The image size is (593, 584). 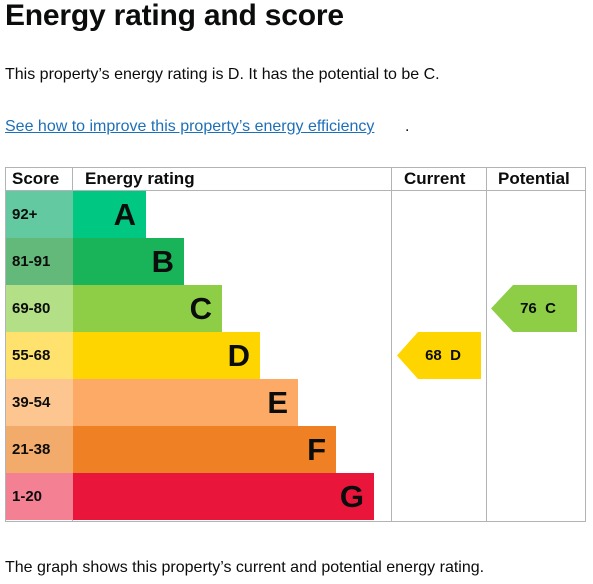 What do you see at coordinates (36, 178) in the screenshot?
I see `score-header: Score` at bounding box center [36, 178].